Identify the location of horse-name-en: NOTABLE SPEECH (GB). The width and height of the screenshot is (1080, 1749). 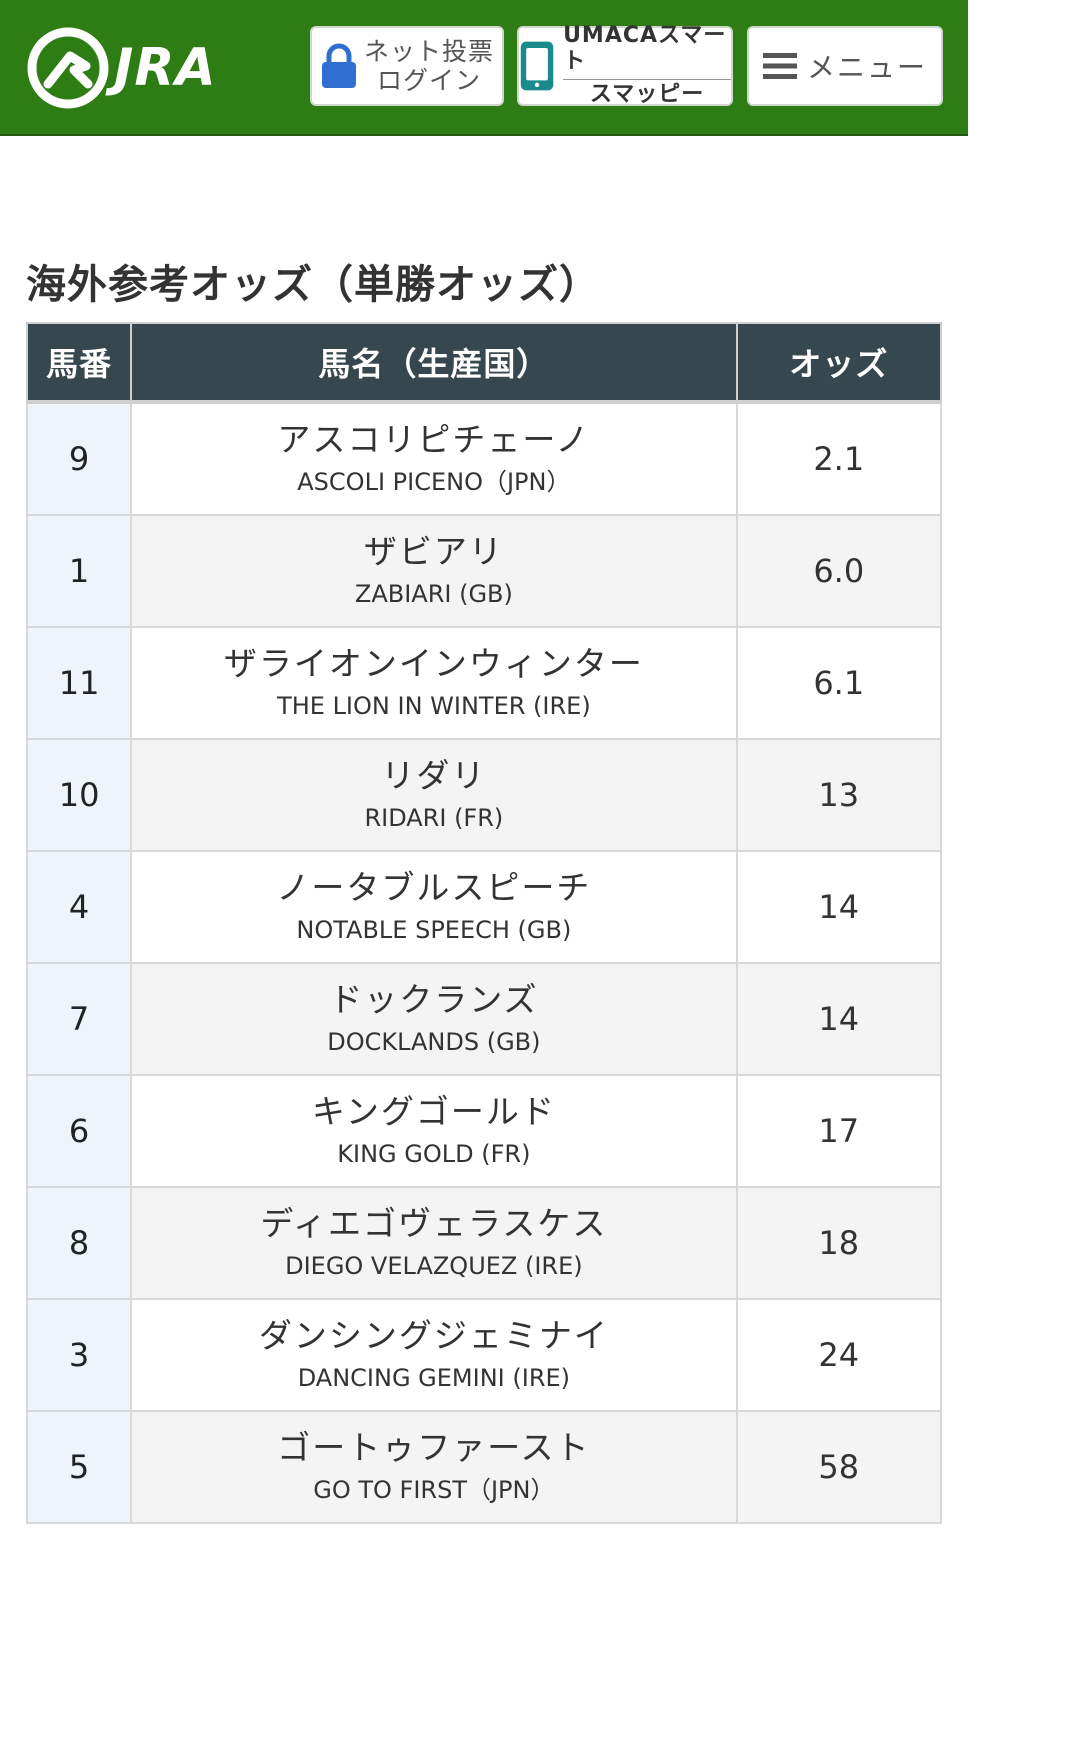
(434, 930).